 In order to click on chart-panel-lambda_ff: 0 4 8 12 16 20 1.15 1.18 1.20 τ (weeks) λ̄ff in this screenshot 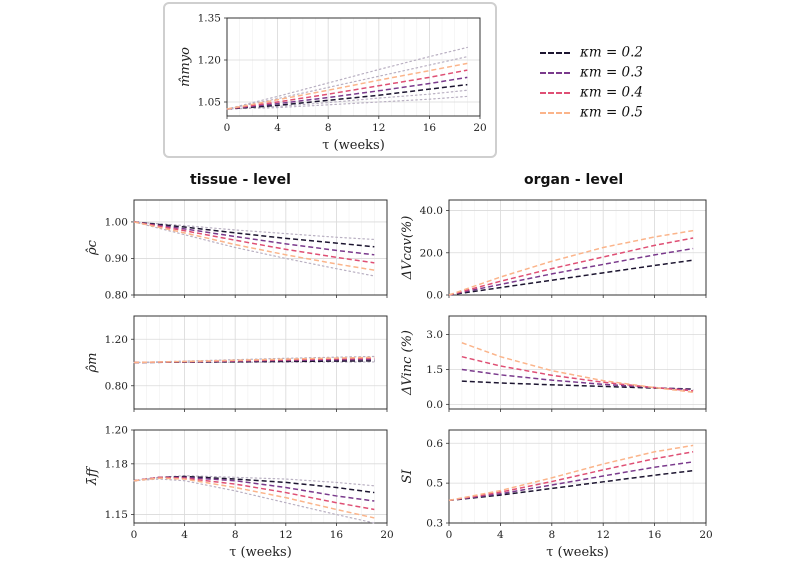, I will do `click(239, 493)`.